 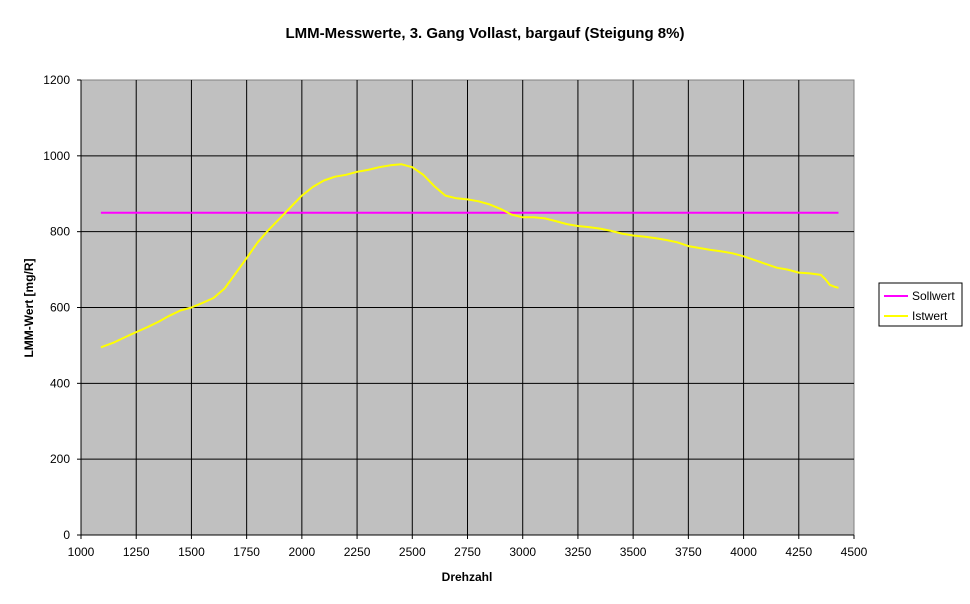 I want to click on x-tick-label: 3750, so click(x=688, y=552).